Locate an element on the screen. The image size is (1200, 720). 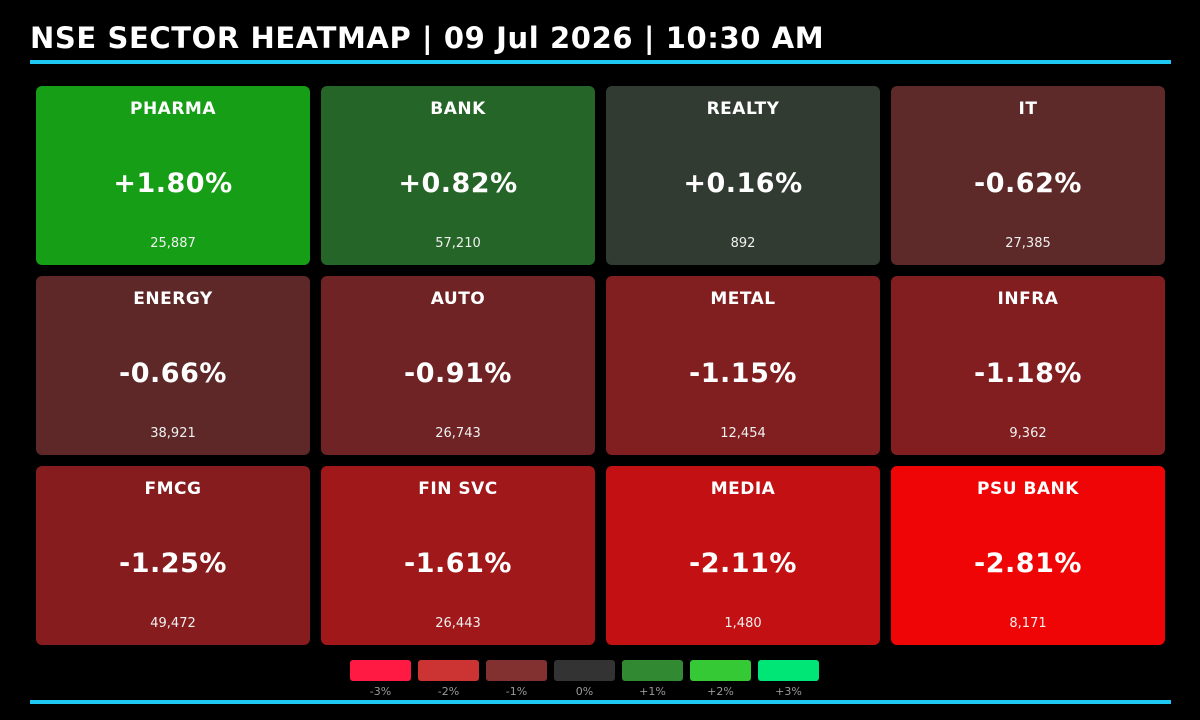
sector-index-value: 49,472 is located at coordinates (173, 623).